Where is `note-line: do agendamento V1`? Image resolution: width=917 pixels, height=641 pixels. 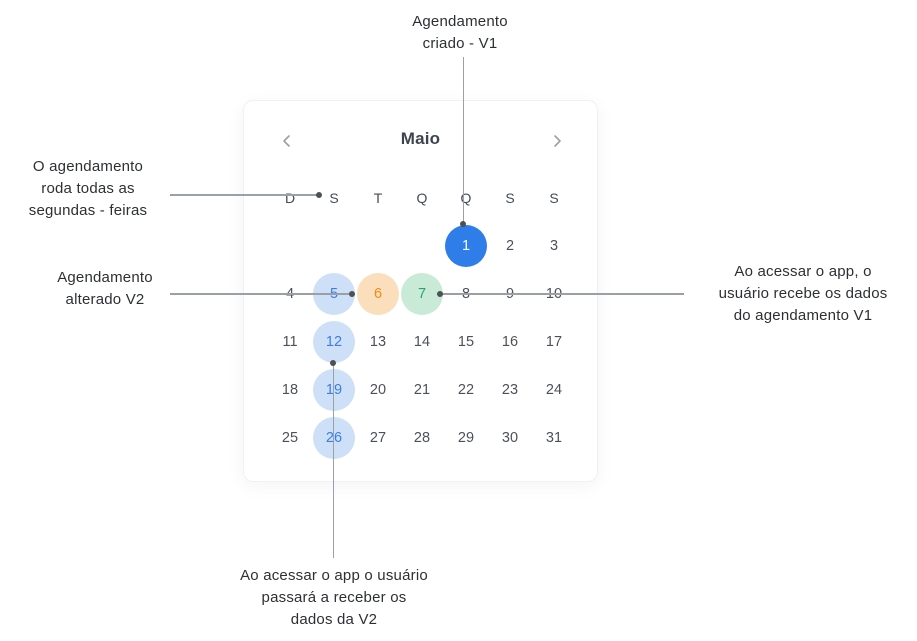 note-line: do agendamento V1 is located at coordinates (803, 315).